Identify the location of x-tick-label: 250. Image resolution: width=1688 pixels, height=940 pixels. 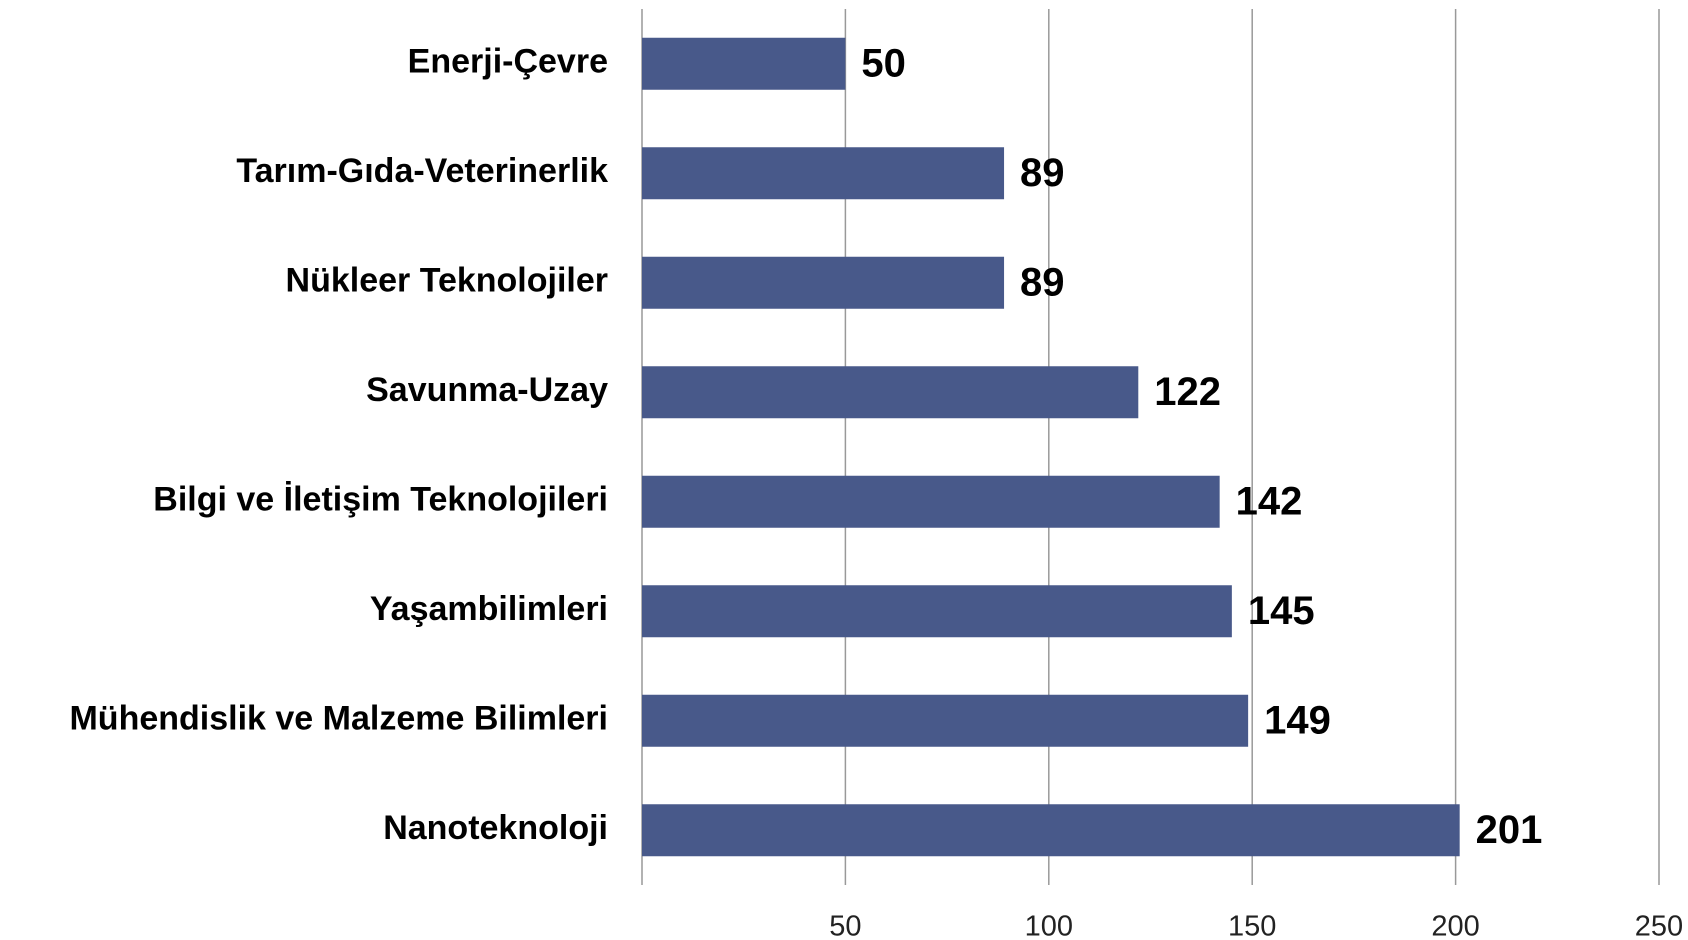
(1659, 925).